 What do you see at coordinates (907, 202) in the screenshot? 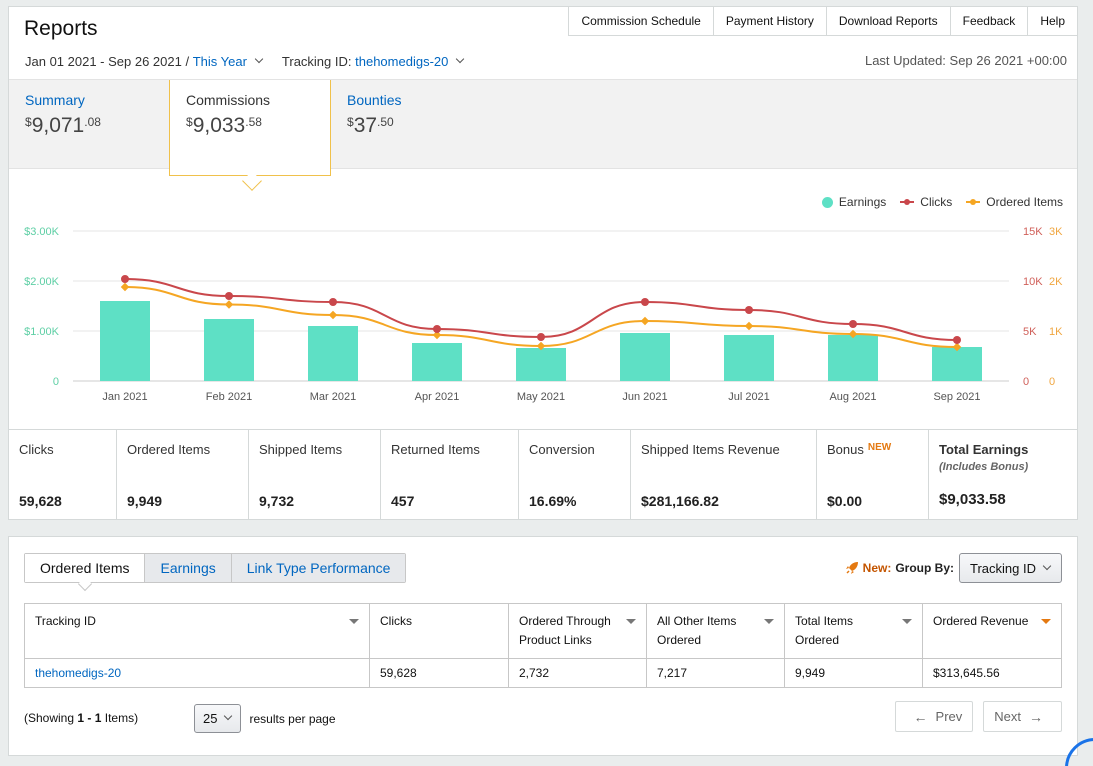
I see `clicks-swatch-icon` at bounding box center [907, 202].